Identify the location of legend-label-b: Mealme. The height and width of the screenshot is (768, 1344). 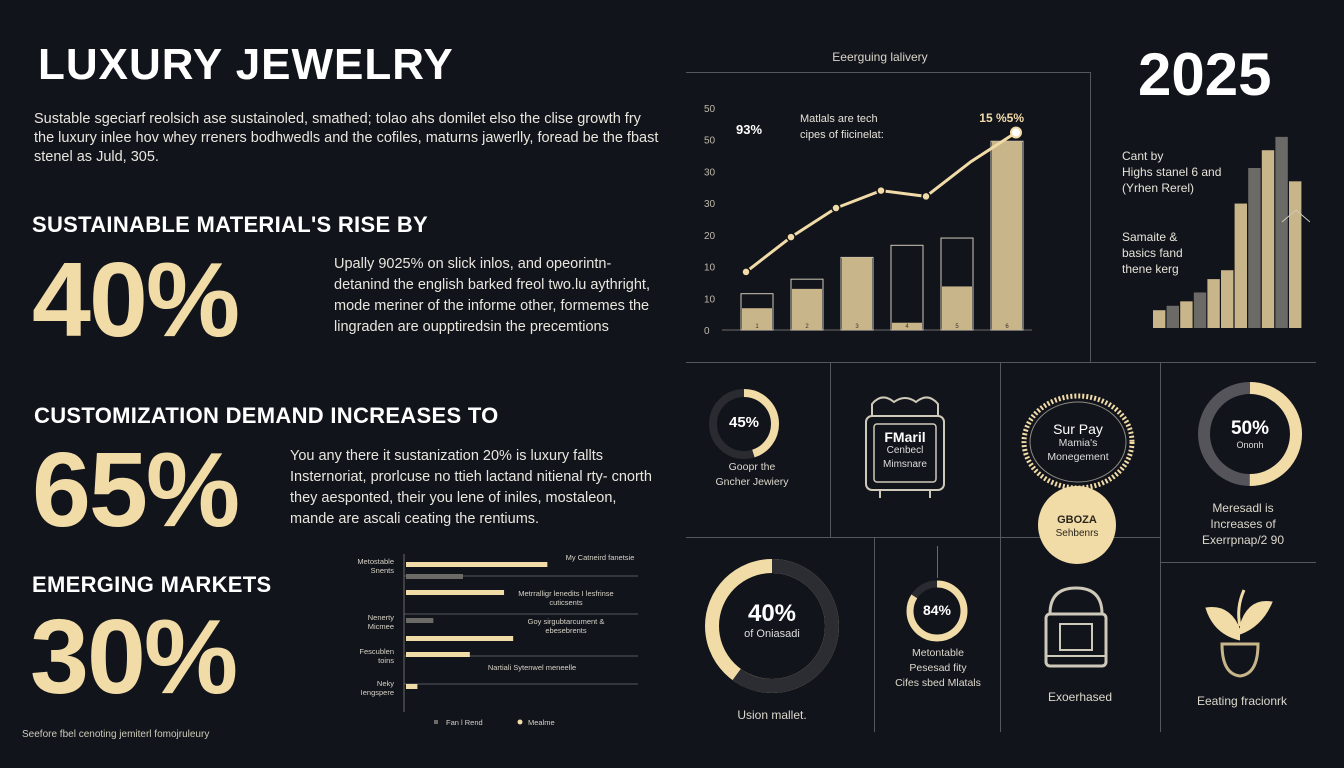
(541, 722).